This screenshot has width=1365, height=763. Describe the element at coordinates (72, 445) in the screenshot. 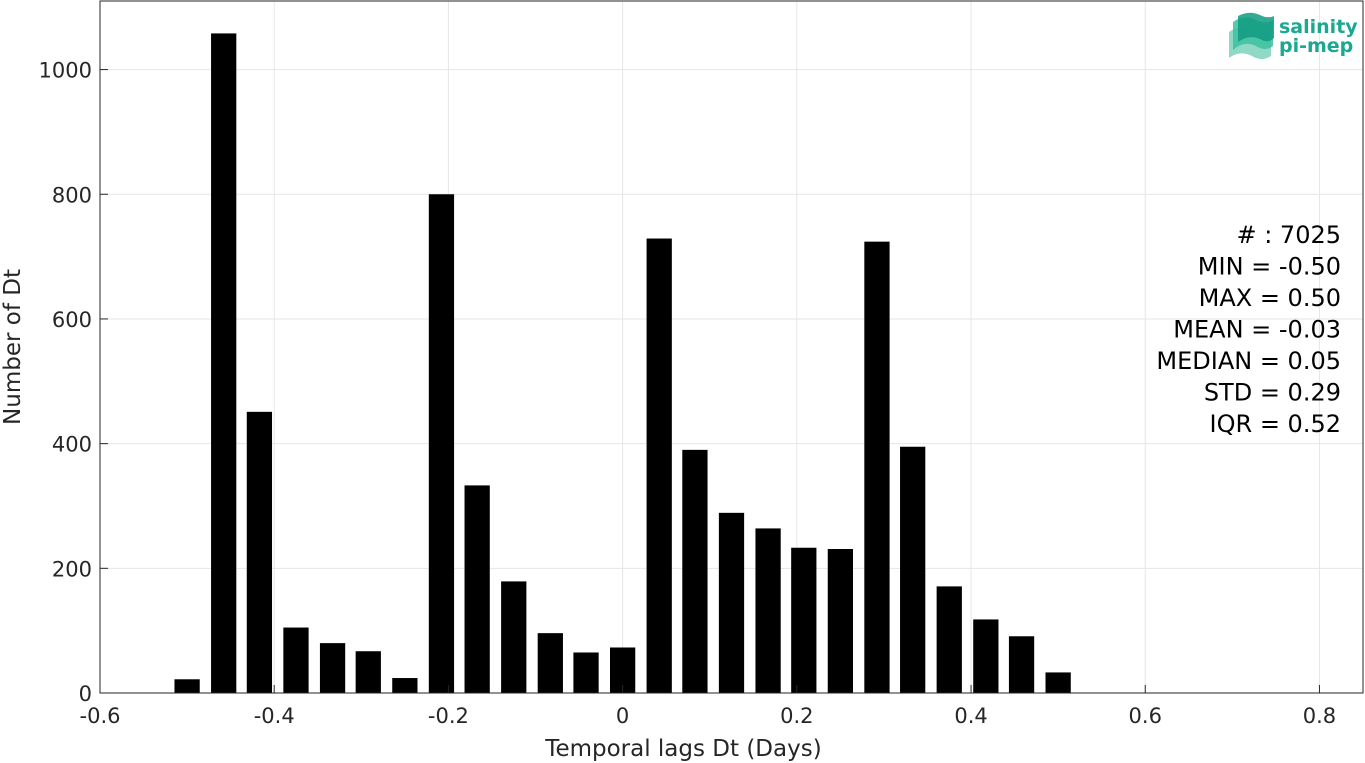

I see `y-tick-label: 400` at that location.